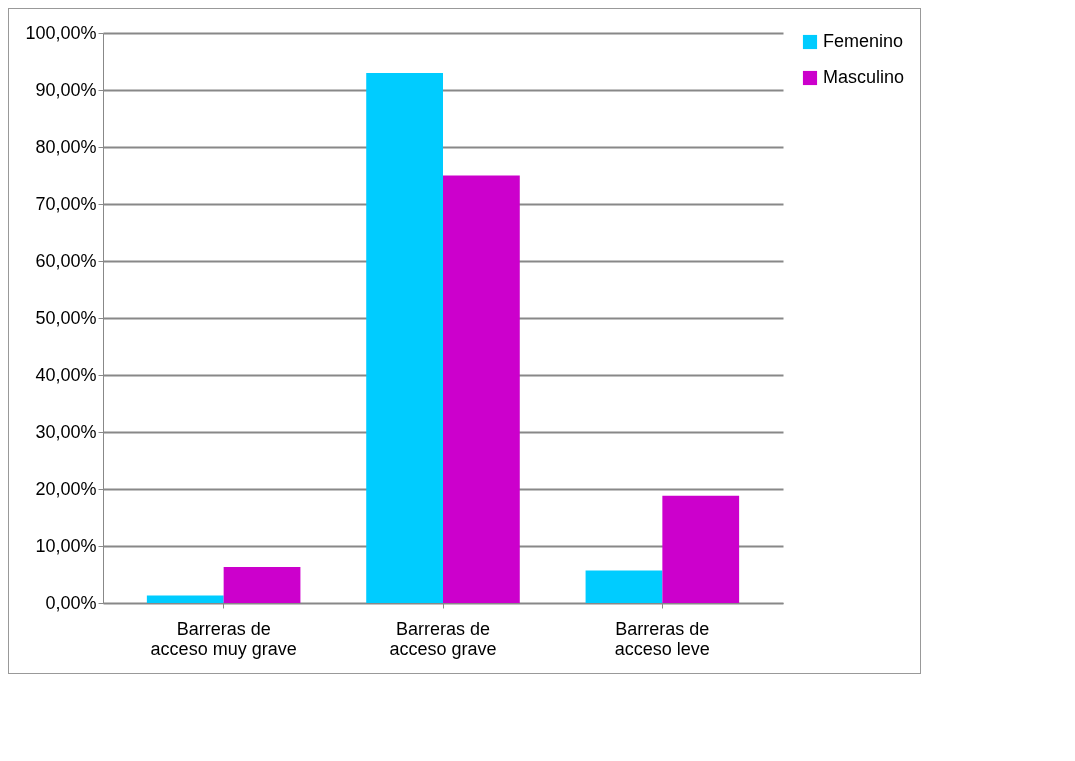 This screenshot has width=1075, height=761. I want to click on x-tick-label: Barreras de acceso muy grave, so click(223, 638).